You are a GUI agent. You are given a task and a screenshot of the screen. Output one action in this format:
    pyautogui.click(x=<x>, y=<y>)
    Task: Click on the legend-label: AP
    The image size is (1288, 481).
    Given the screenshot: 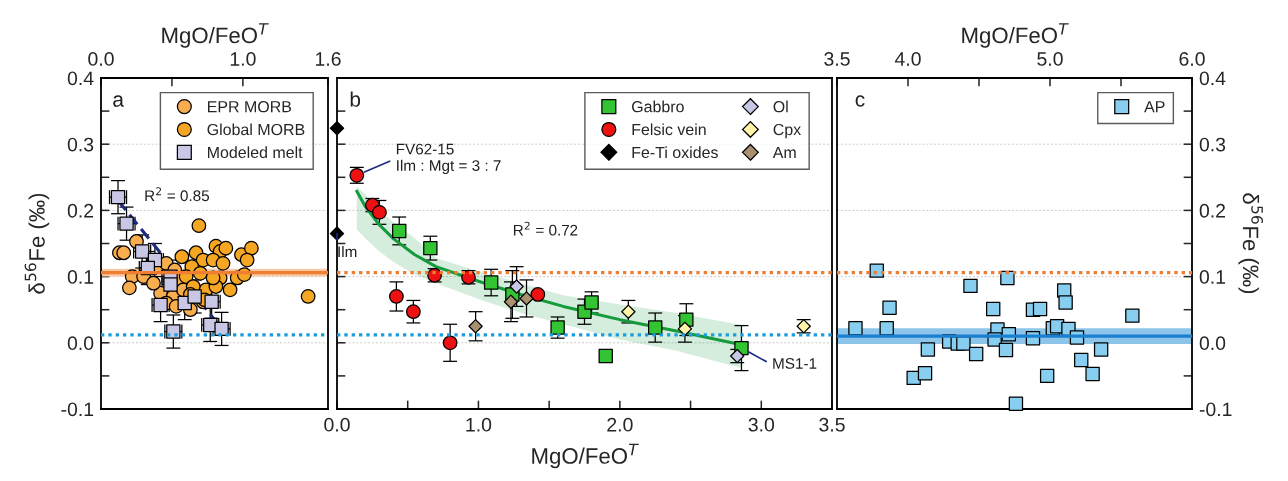 What is the action you would take?
    pyautogui.click(x=1154, y=107)
    